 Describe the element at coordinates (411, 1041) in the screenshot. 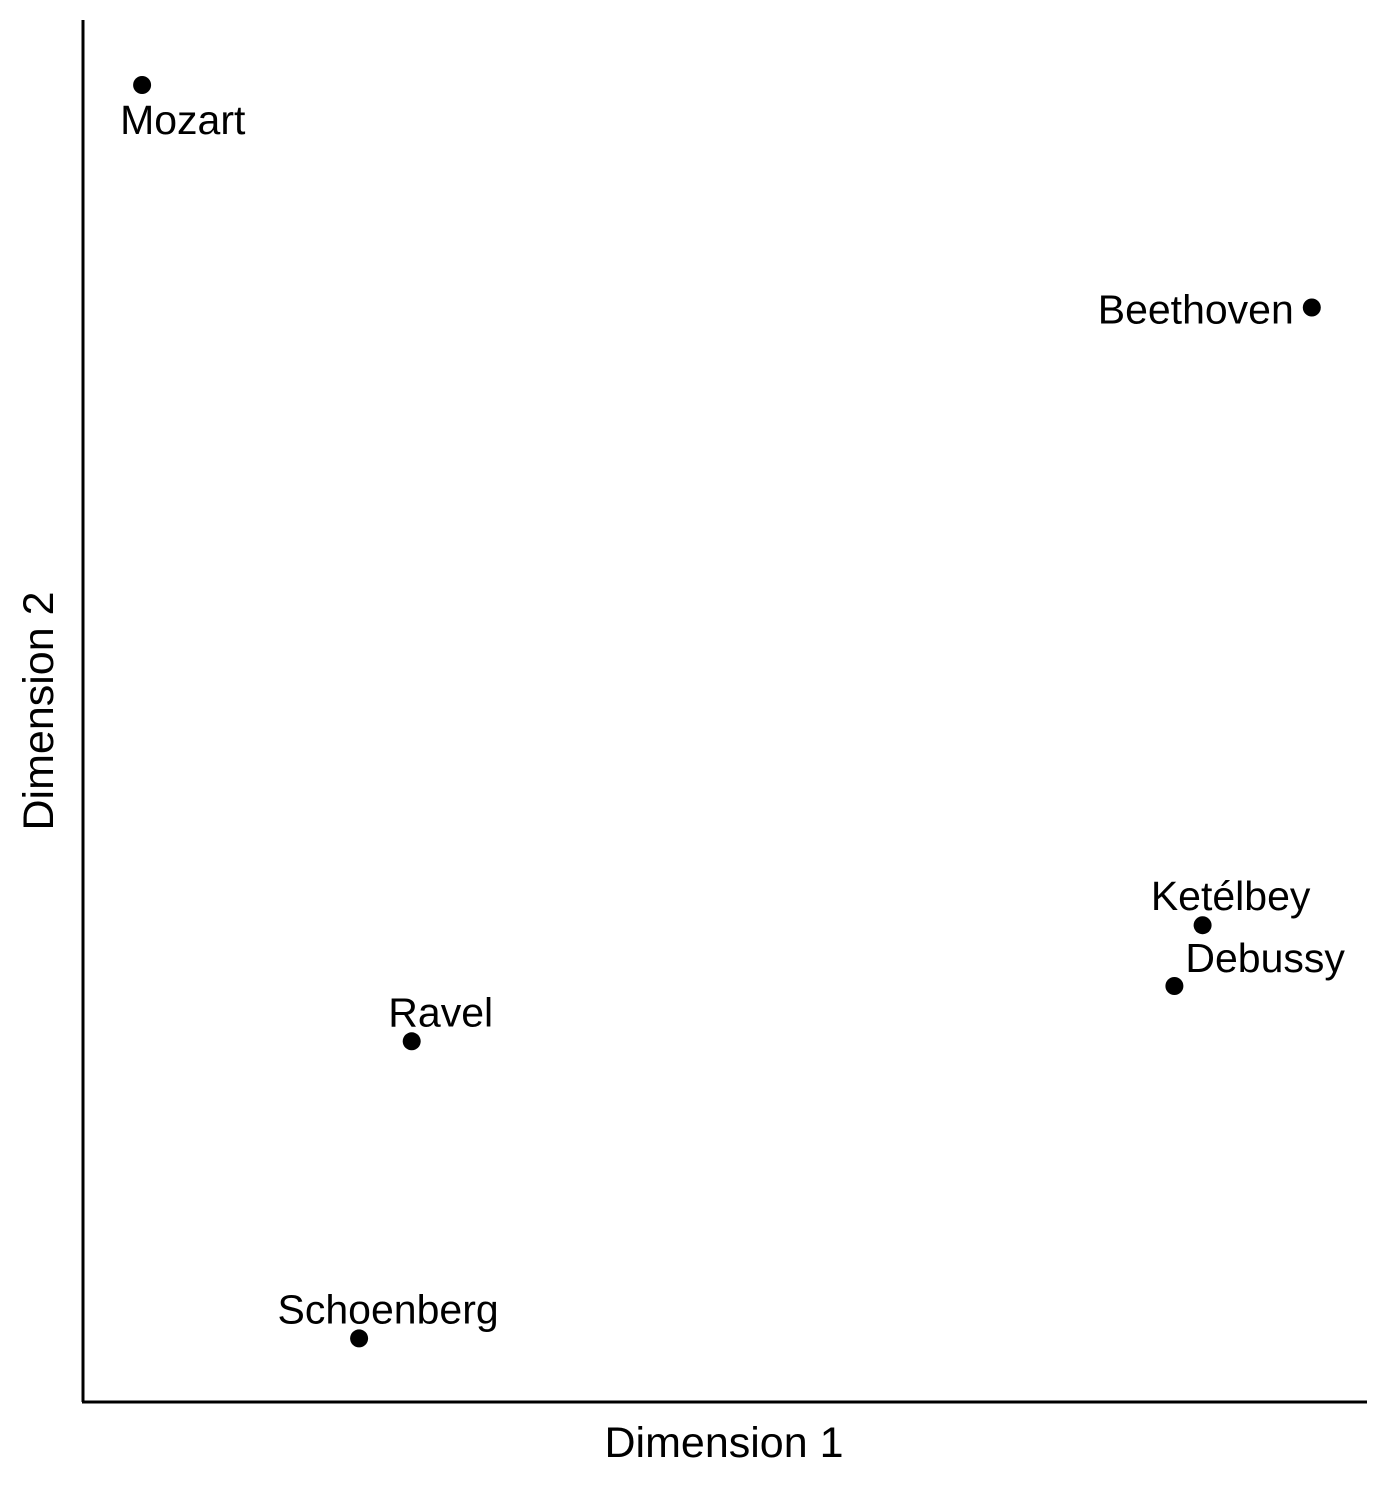

I see `data-point-ravel` at that location.